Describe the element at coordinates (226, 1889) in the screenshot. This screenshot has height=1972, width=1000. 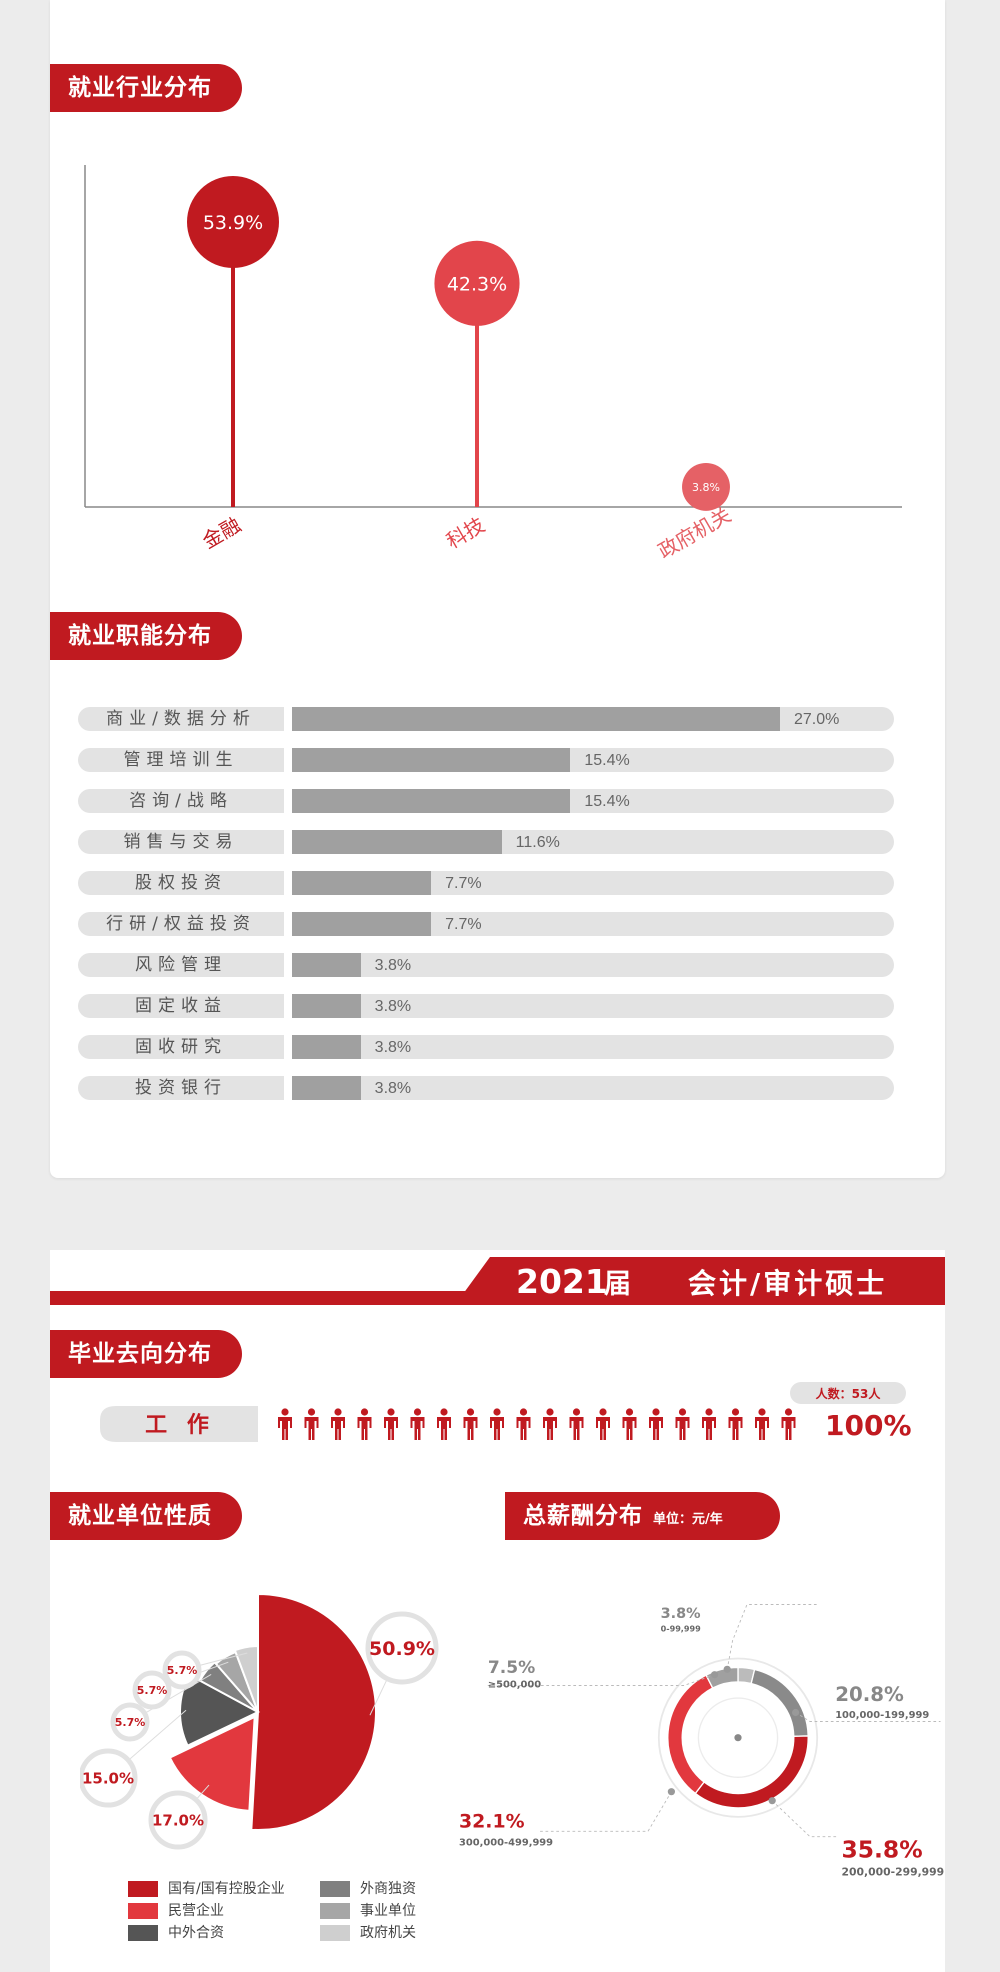
I see `legend-label: 国有/国有控股企业` at that location.